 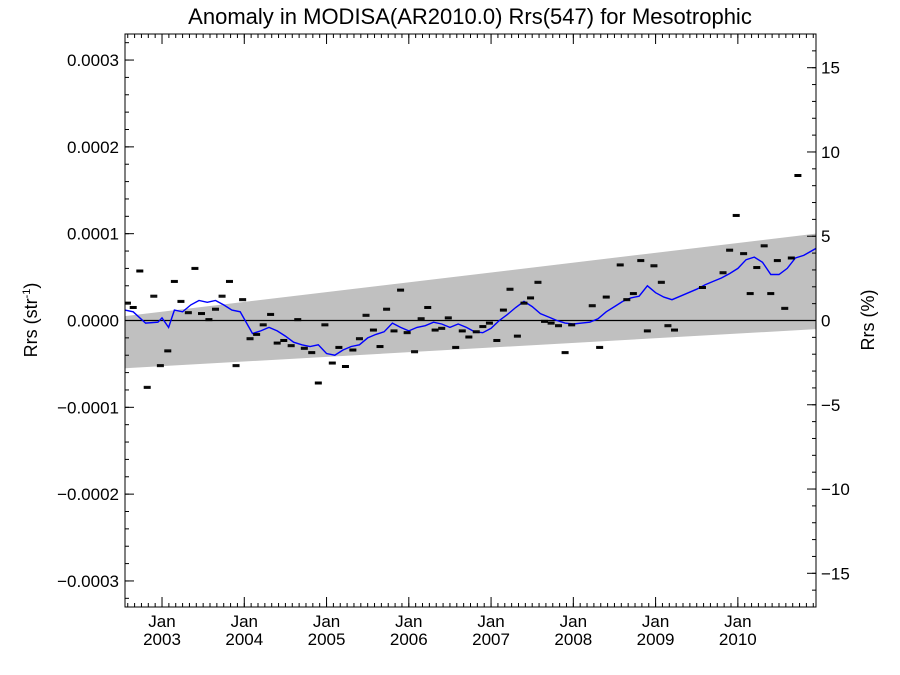 What do you see at coordinates (409, 639) in the screenshot?
I see `x-tick-year-label: 2006` at bounding box center [409, 639].